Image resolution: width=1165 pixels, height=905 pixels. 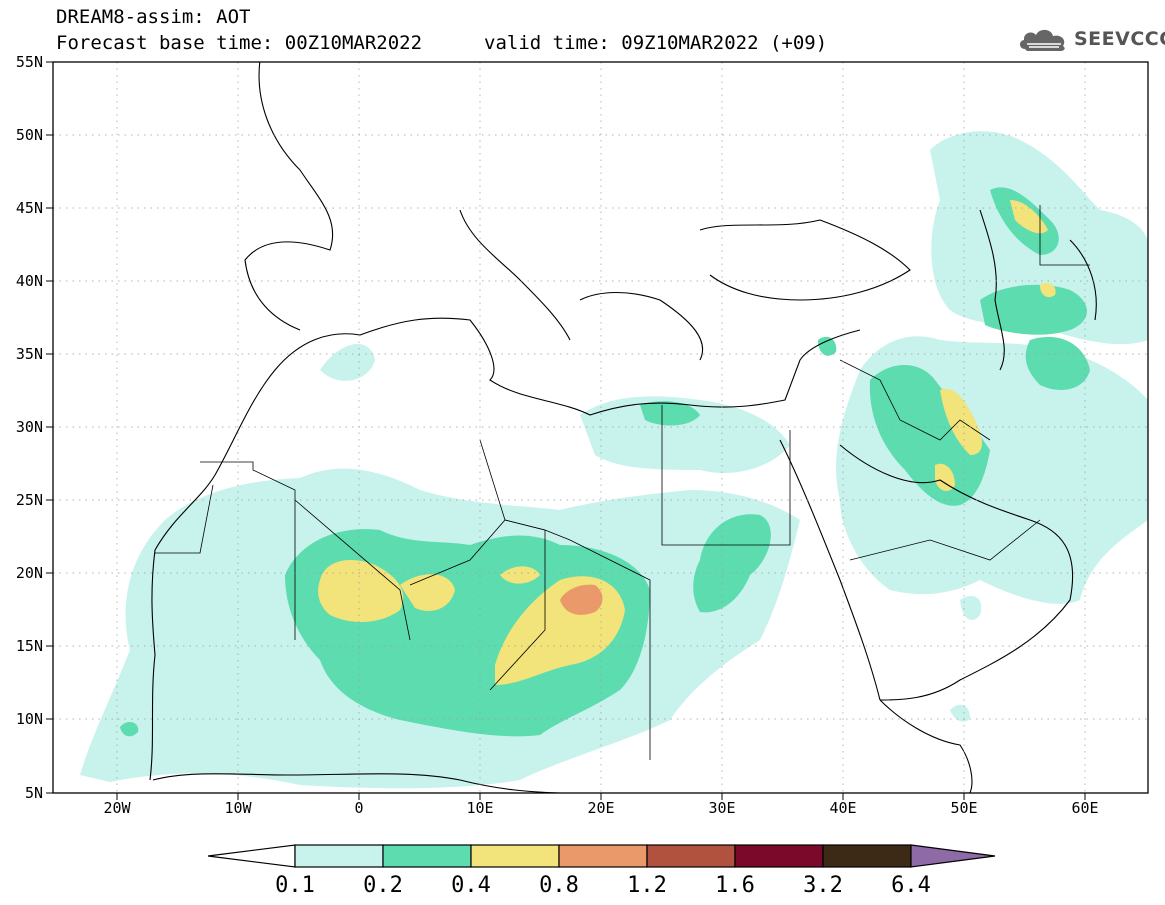 I want to click on lon-label: 20E, so click(x=600, y=808).